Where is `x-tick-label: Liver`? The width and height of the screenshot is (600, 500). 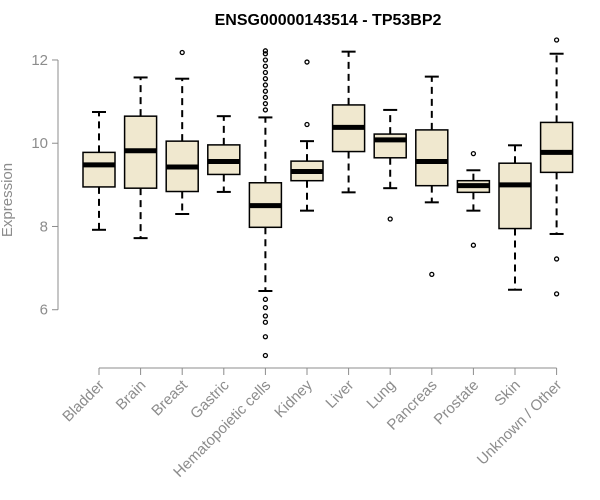
x-tick-label: Liver is located at coordinates (339, 394).